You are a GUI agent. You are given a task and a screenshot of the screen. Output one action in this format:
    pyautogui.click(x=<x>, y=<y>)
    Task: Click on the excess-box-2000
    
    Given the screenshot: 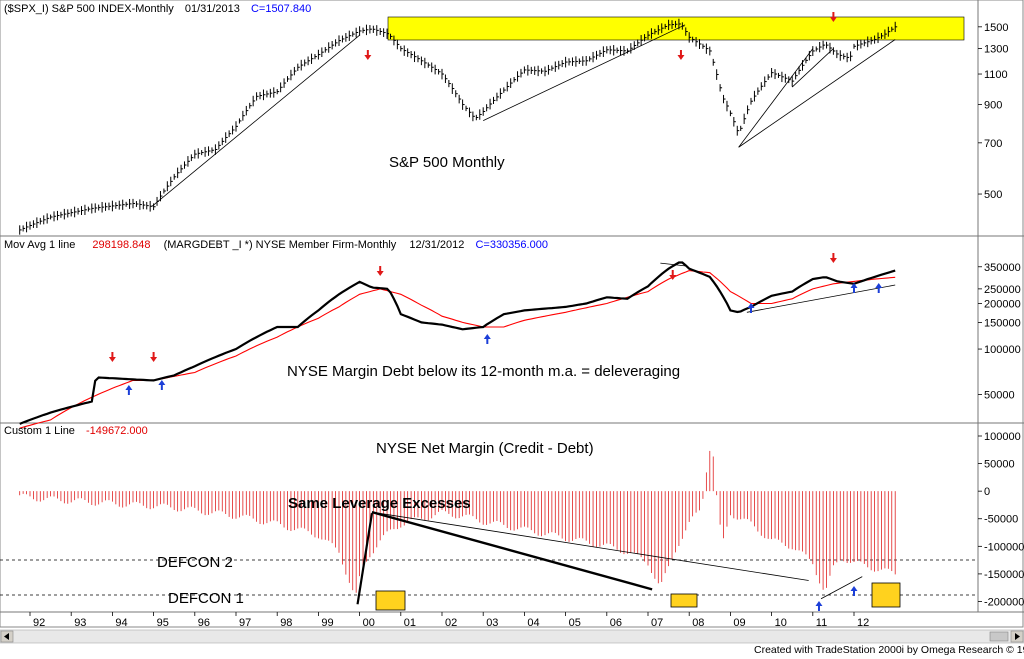 What is the action you would take?
    pyautogui.click(x=390, y=600)
    